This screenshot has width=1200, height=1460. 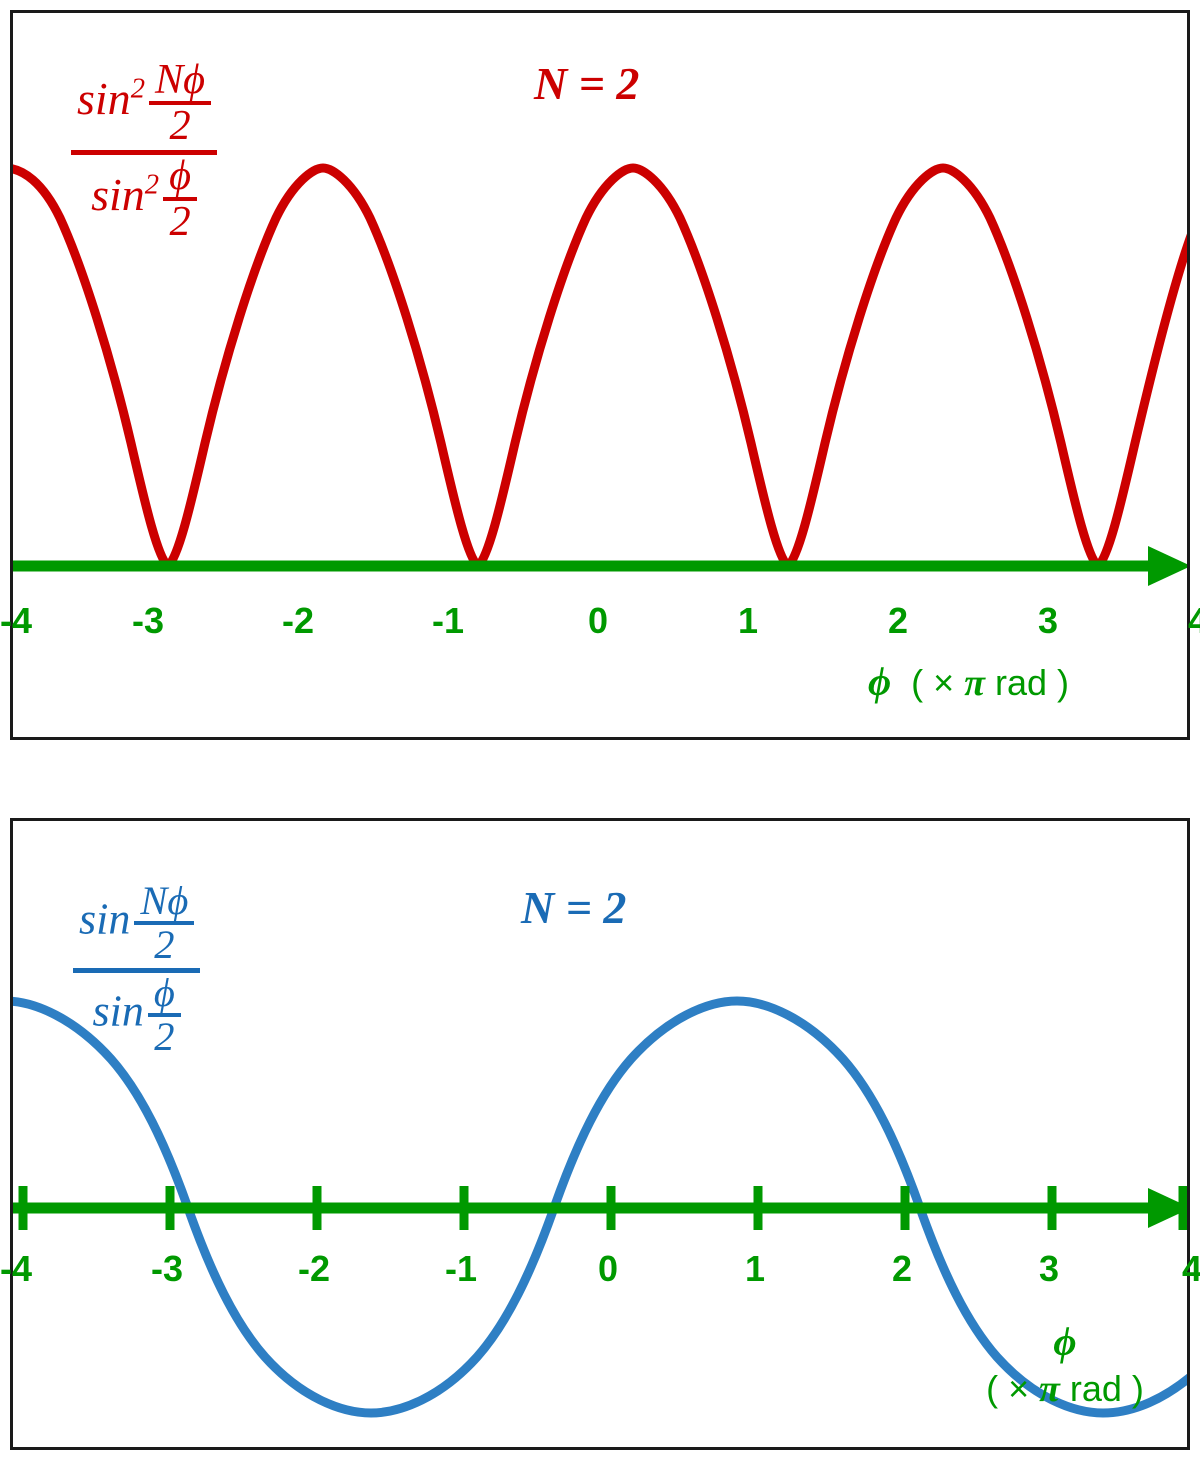 I want to click on formula-fraction-outer: sin2 Nϕ 2 sin2 ϕ 2, so click(x=144, y=151).